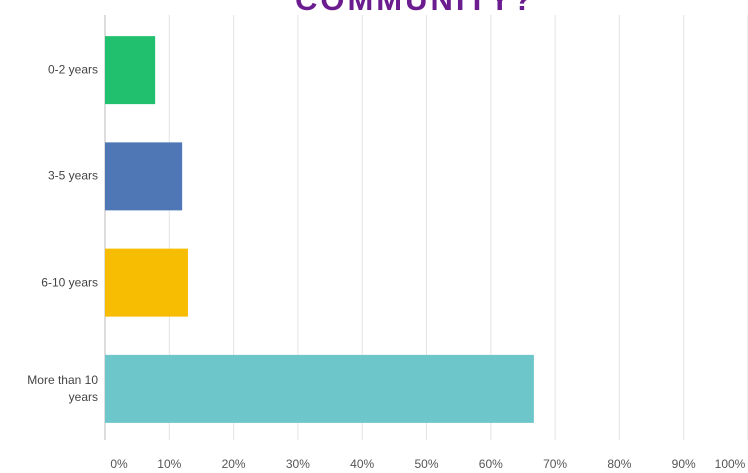  I want to click on x-tick-label: 70%, so click(555, 464).